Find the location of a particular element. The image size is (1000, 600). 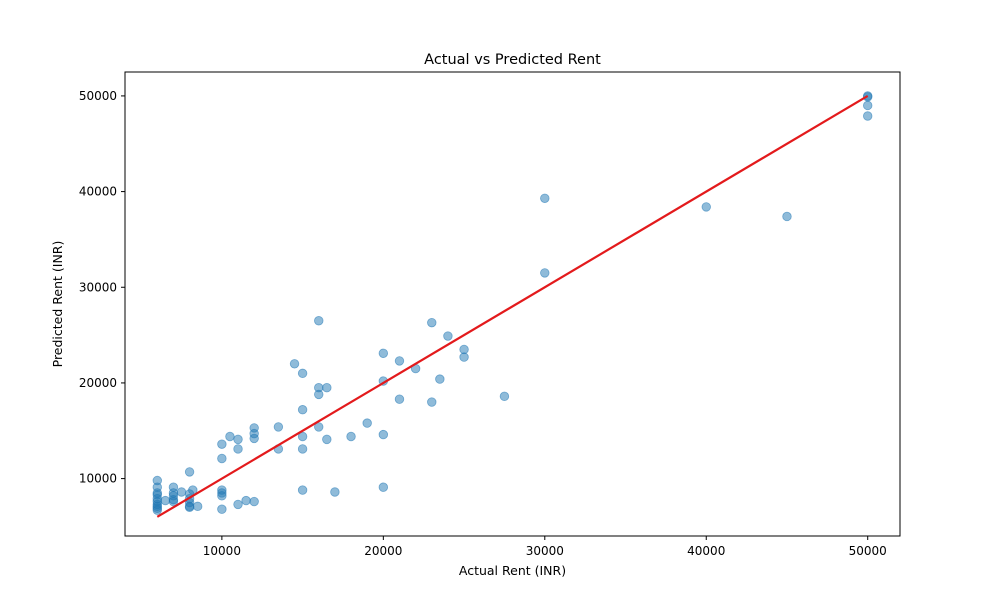

y-axis-ticks: 10000 20000 30000 40000 50000 is located at coordinates (102, 287).